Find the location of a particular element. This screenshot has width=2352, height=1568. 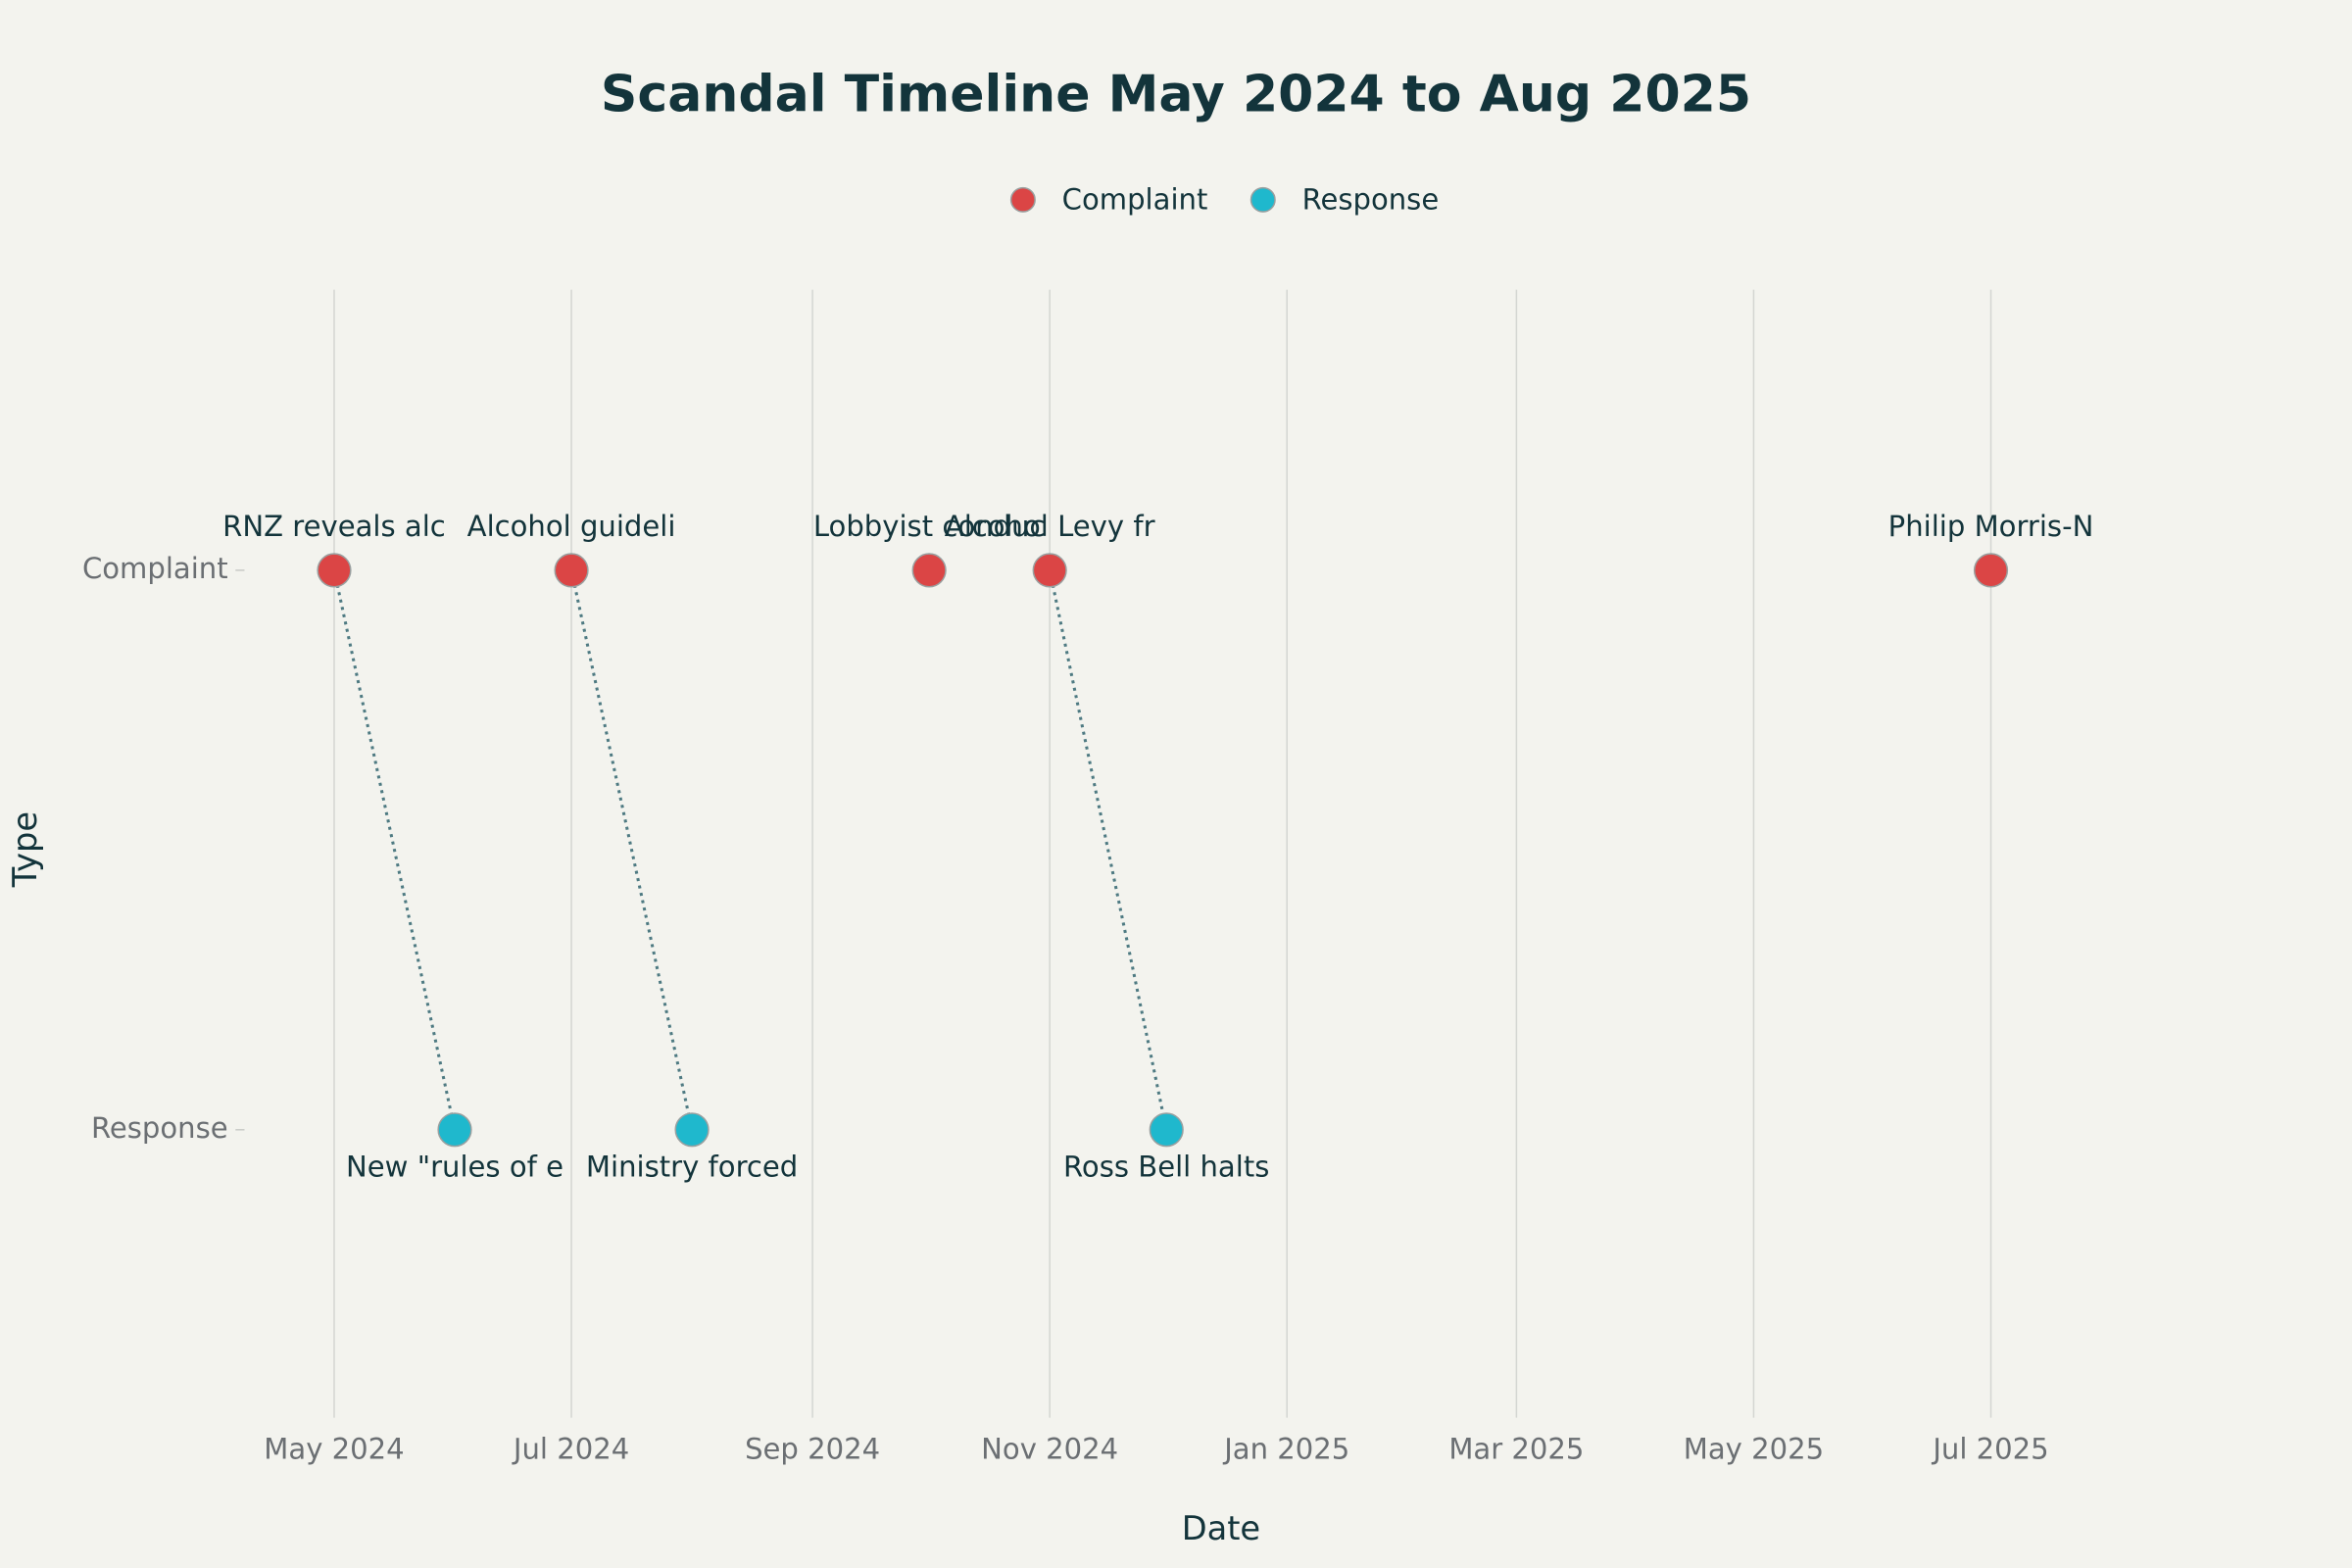

point-label: Alcohol Levy fr is located at coordinates (1050, 526).